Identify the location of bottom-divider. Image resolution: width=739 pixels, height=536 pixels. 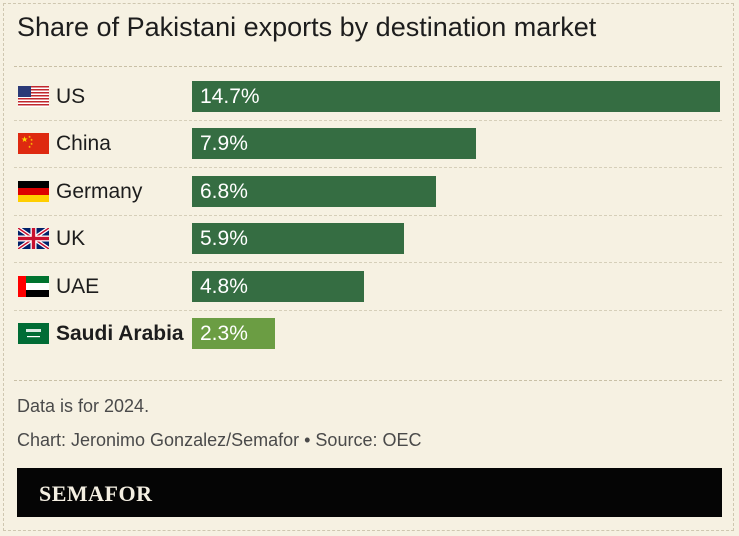
(368, 380).